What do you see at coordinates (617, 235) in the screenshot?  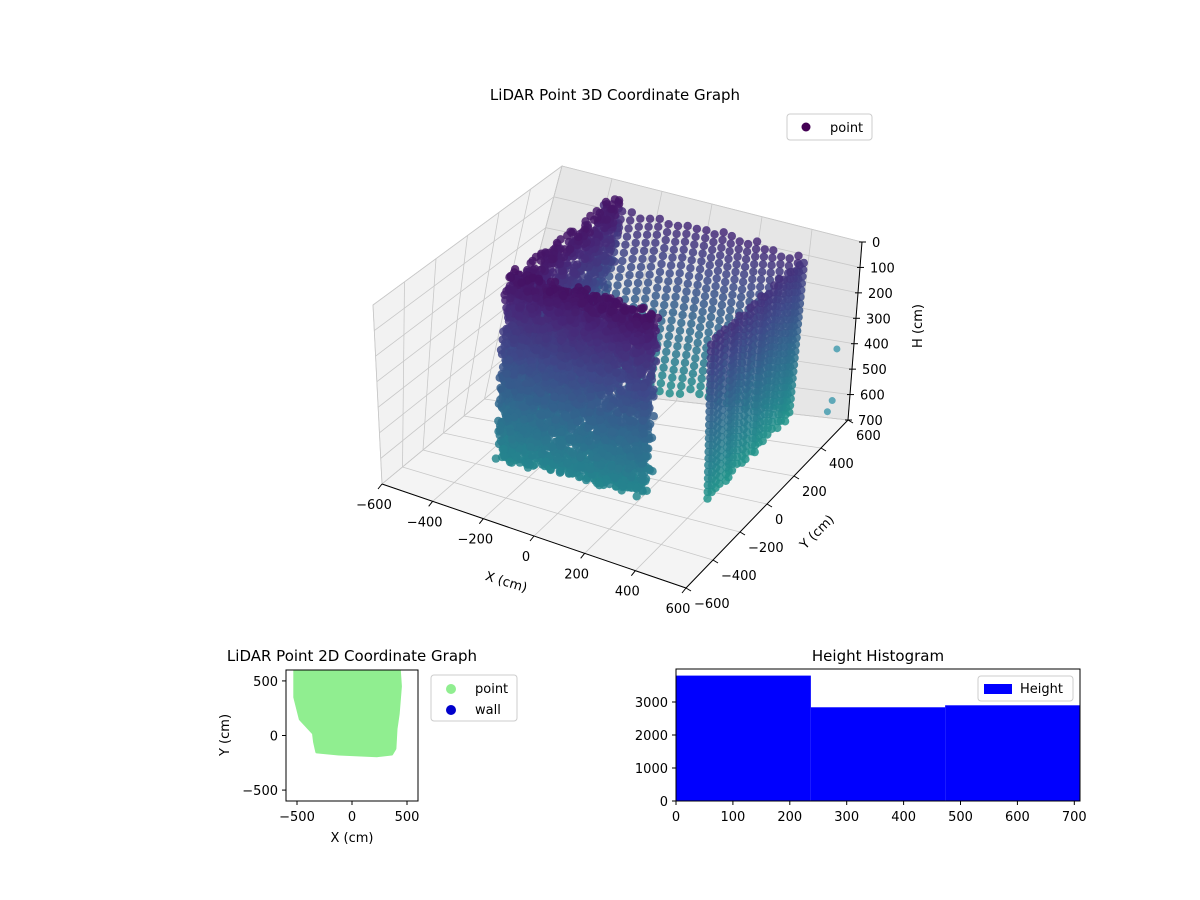 I see `grid-h` at bounding box center [617, 235].